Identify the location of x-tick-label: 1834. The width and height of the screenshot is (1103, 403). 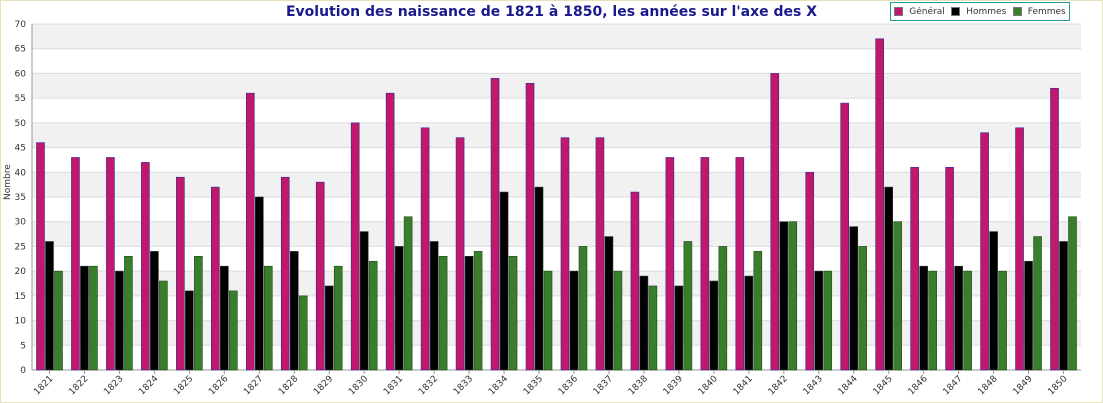
(498, 385).